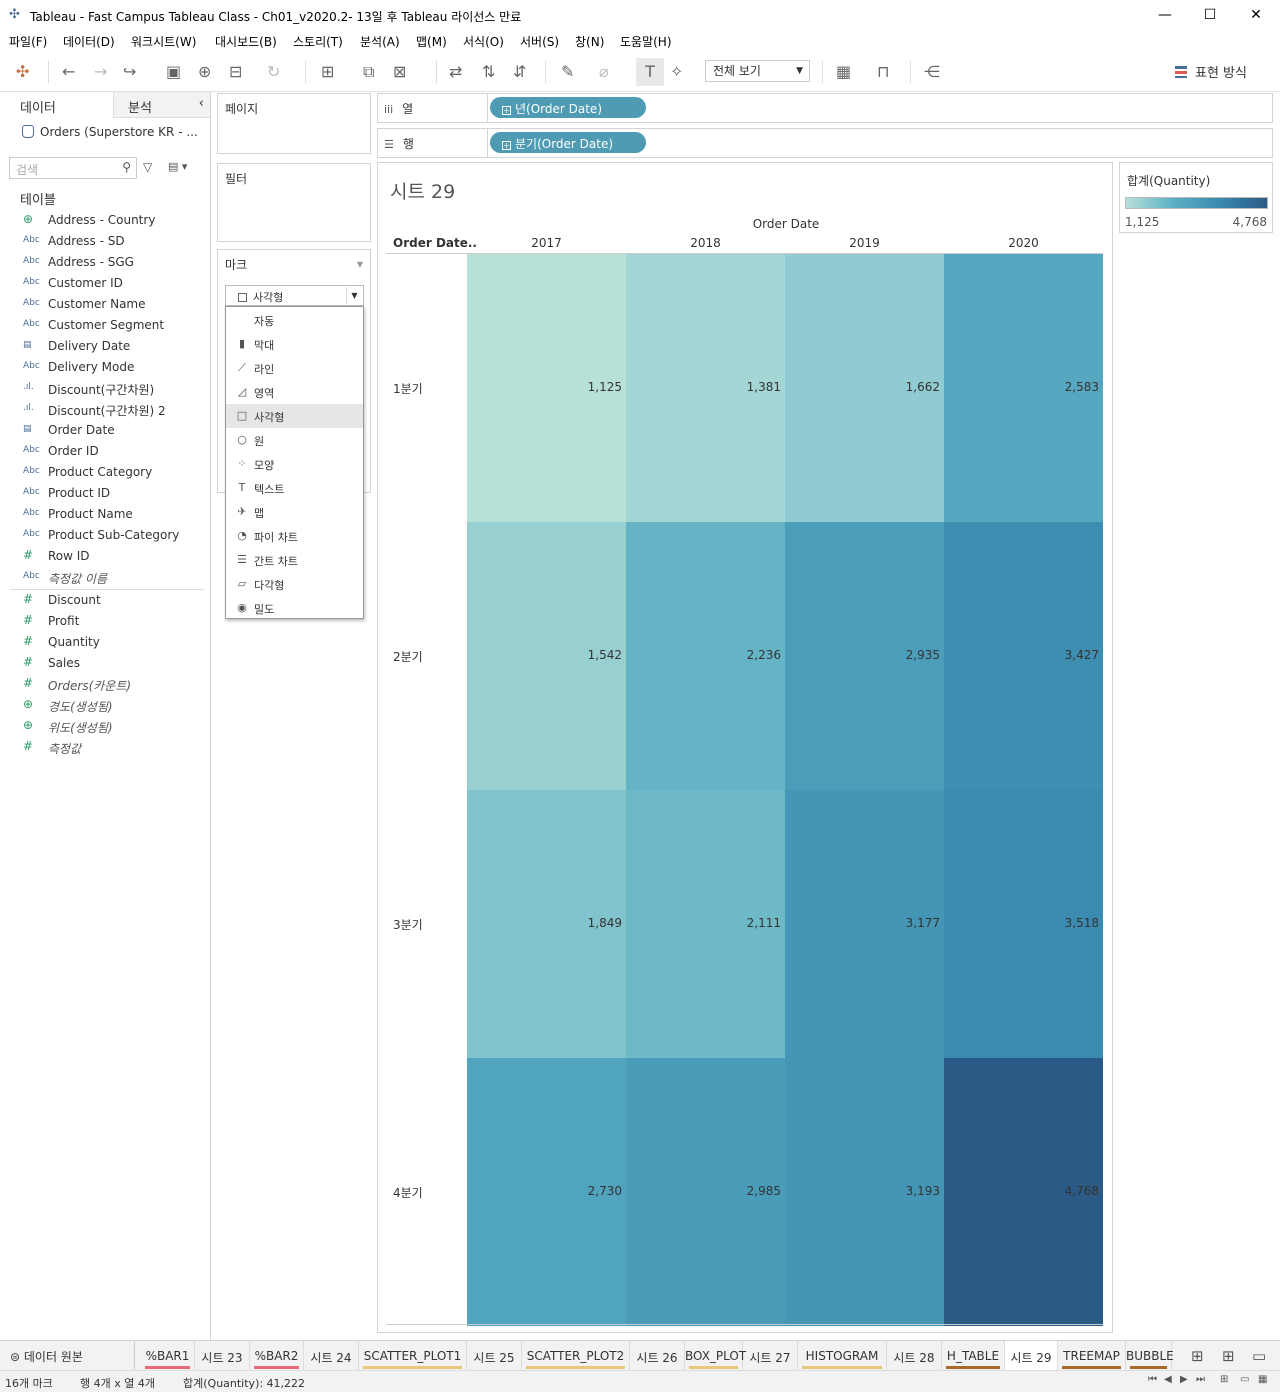 The image size is (1280, 1392). Describe the element at coordinates (380, 42) in the screenshot. I see `menu-analysis: 분석(A)` at that location.